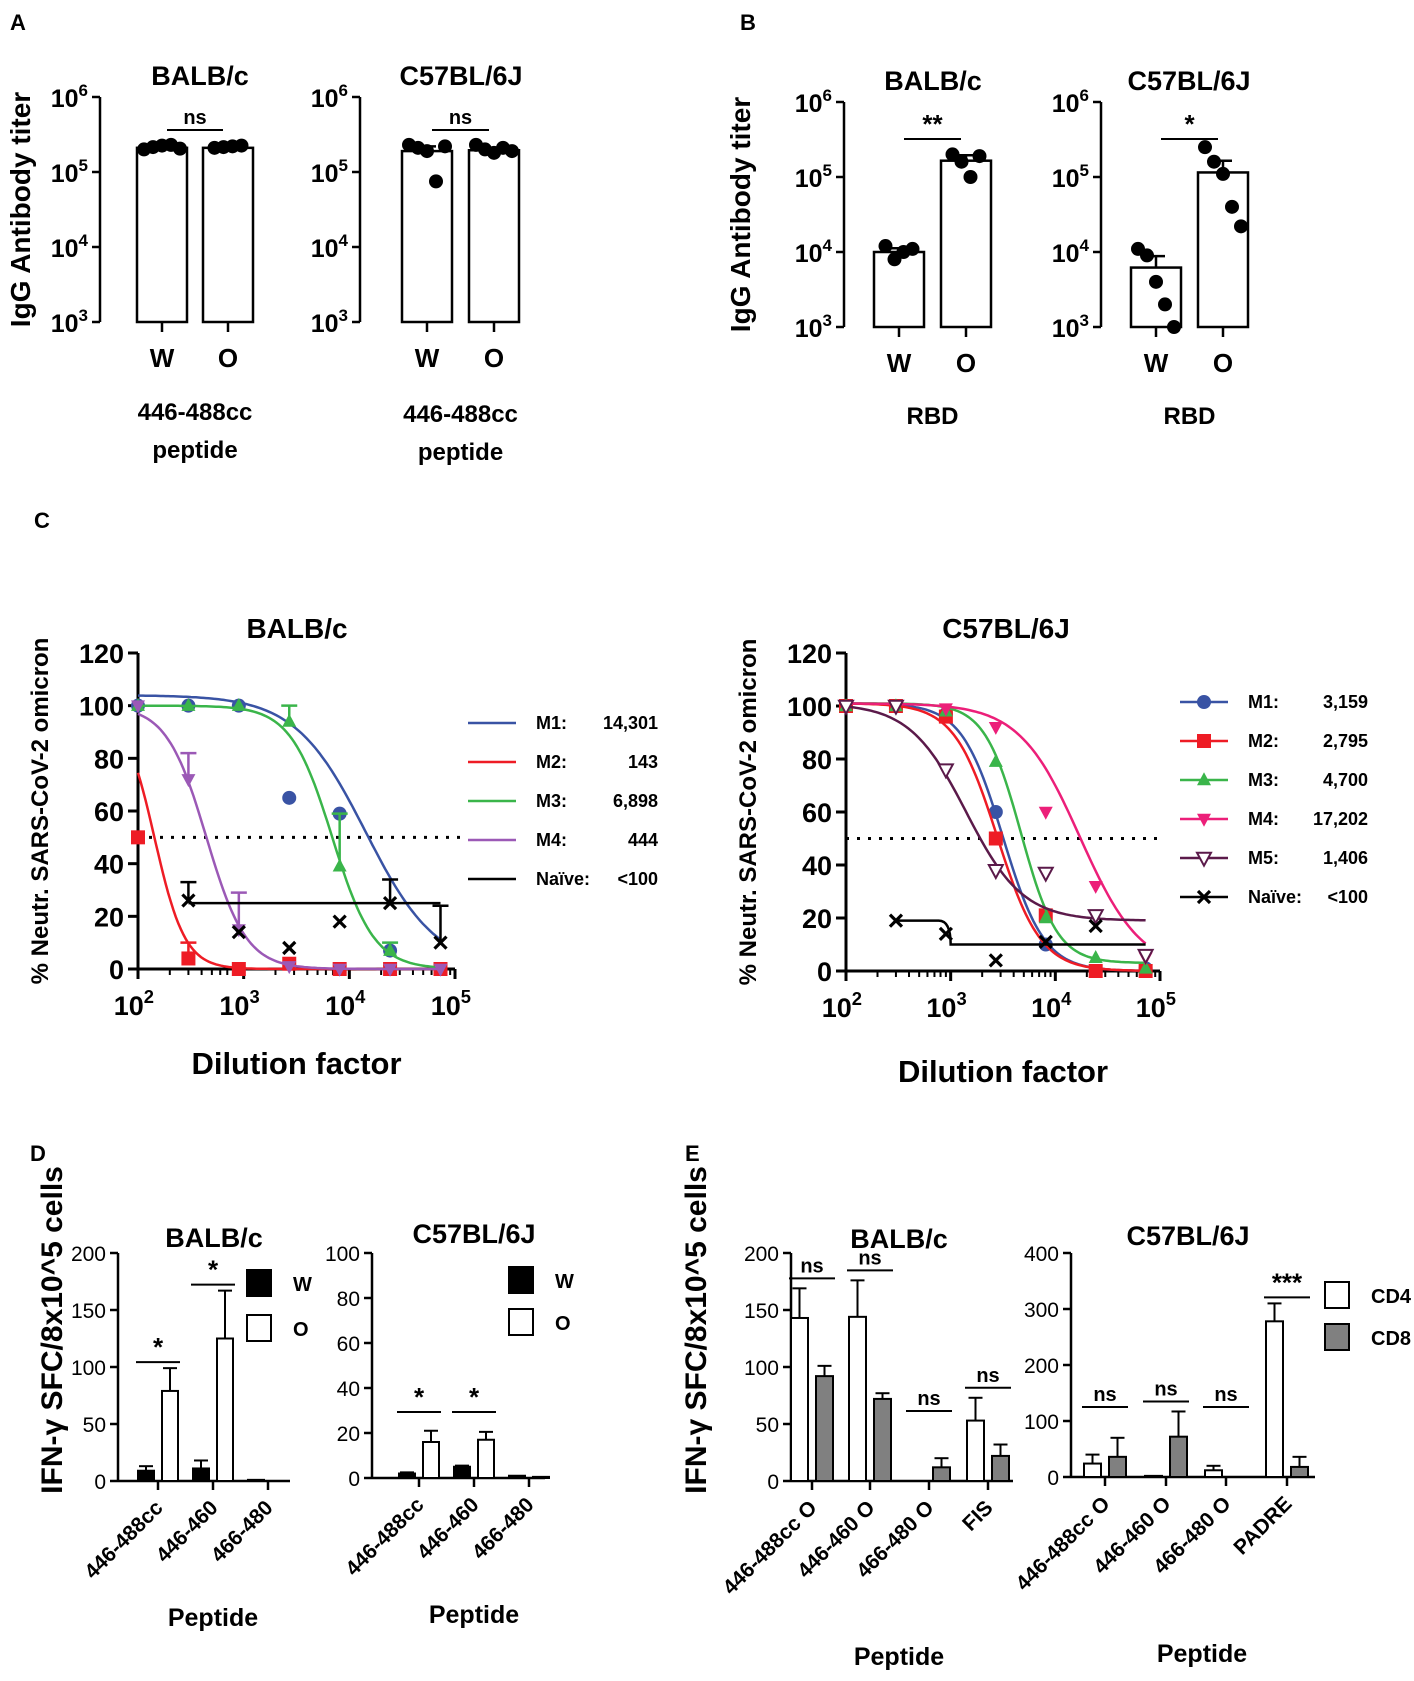 The height and width of the screenshot is (1681, 1414). What do you see at coordinates (394, 826) in the screenshot?
I see `series-m1: M1: 14,301` at bounding box center [394, 826].